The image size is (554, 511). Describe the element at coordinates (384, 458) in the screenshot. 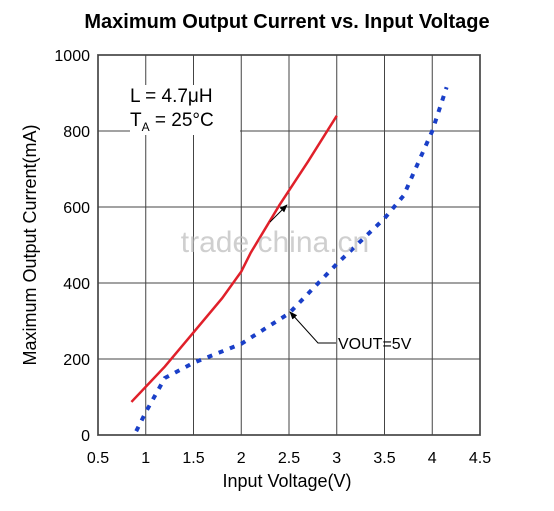

I see `x-tick-label: 3.5` at that location.